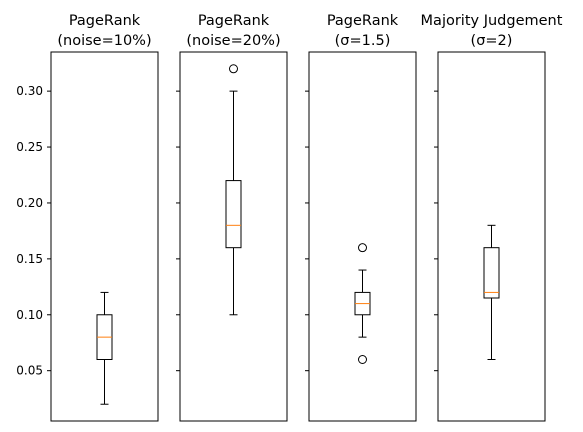 The width and height of the screenshot is (583, 432). What do you see at coordinates (29, 203) in the screenshot?
I see `ytick-label-3: 0.20` at bounding box center [29, 203].